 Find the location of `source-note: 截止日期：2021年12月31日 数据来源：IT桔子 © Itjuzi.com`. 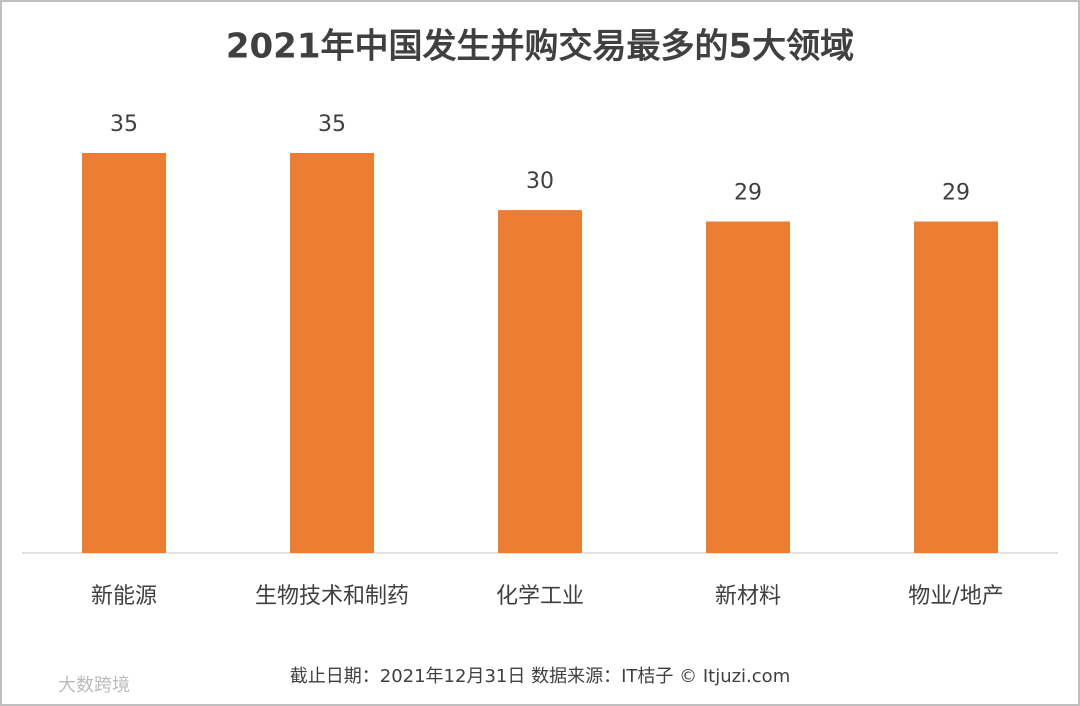

source-note: 截止日期：2021年12月31日 数据来源：IT桔子 © Itjuzi.com is located at coordinates (540, 676).